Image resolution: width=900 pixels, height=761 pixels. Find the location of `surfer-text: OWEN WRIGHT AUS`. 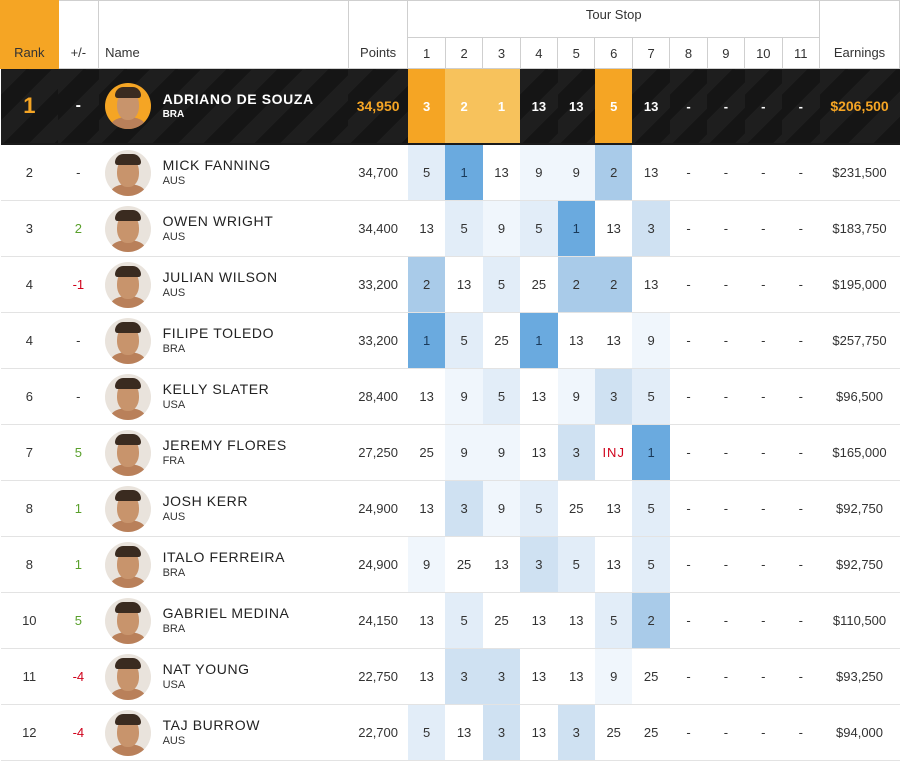

surfer-text: OWEN WRIGHT AUS is located at coordinates (218, 228).